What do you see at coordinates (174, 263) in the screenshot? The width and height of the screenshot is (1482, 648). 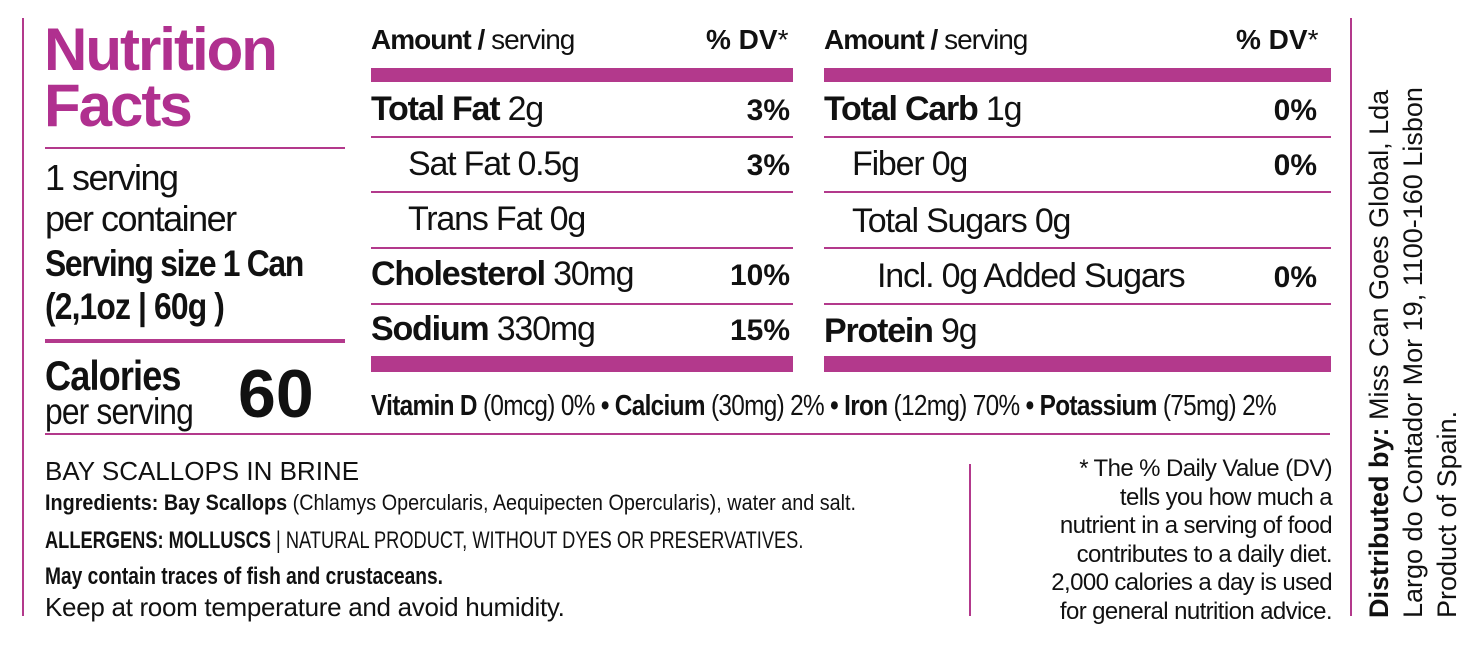 I see `serving-size: Serving size 1 Can` at bounding box center [174, 263].